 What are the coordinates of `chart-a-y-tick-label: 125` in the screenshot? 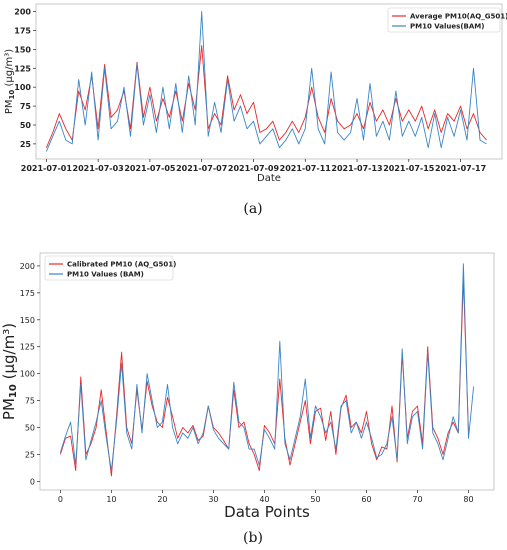 It's located at (22, 68).